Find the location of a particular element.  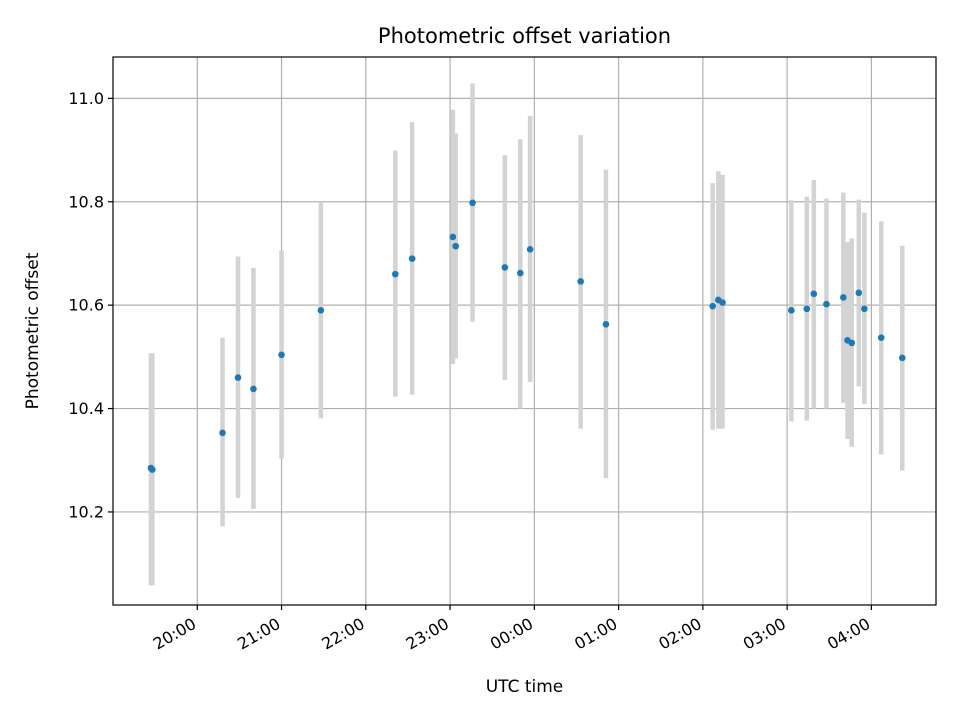

chart-title: Photometric offset variation is located at coordinates (524, 36).